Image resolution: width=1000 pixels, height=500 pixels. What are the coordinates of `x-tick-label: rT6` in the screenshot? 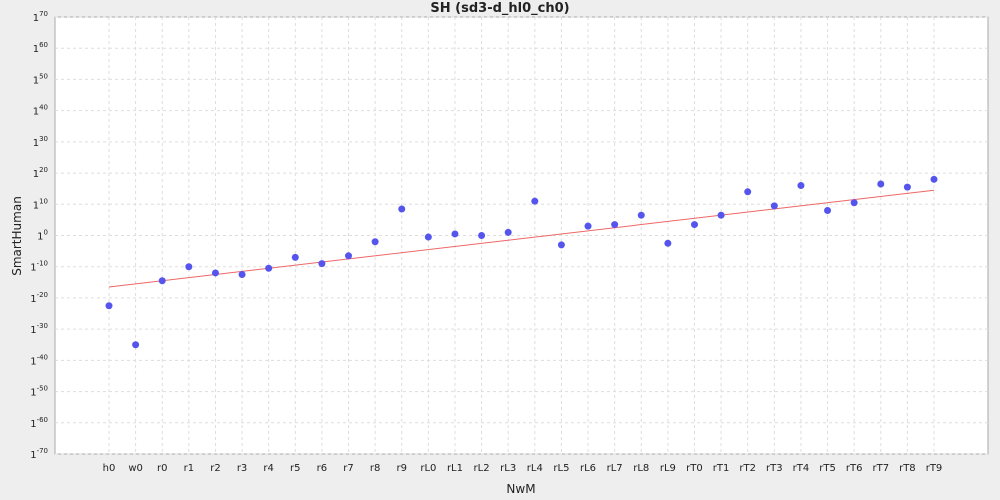 It's located at (854, 468).